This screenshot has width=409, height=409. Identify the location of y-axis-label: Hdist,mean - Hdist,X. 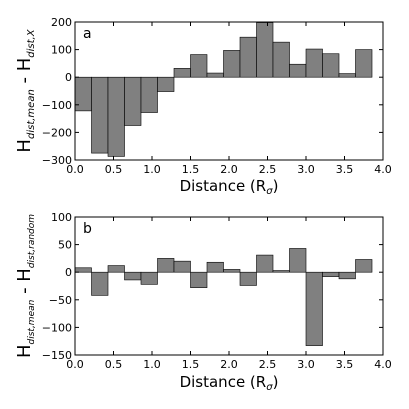
(25, 90).